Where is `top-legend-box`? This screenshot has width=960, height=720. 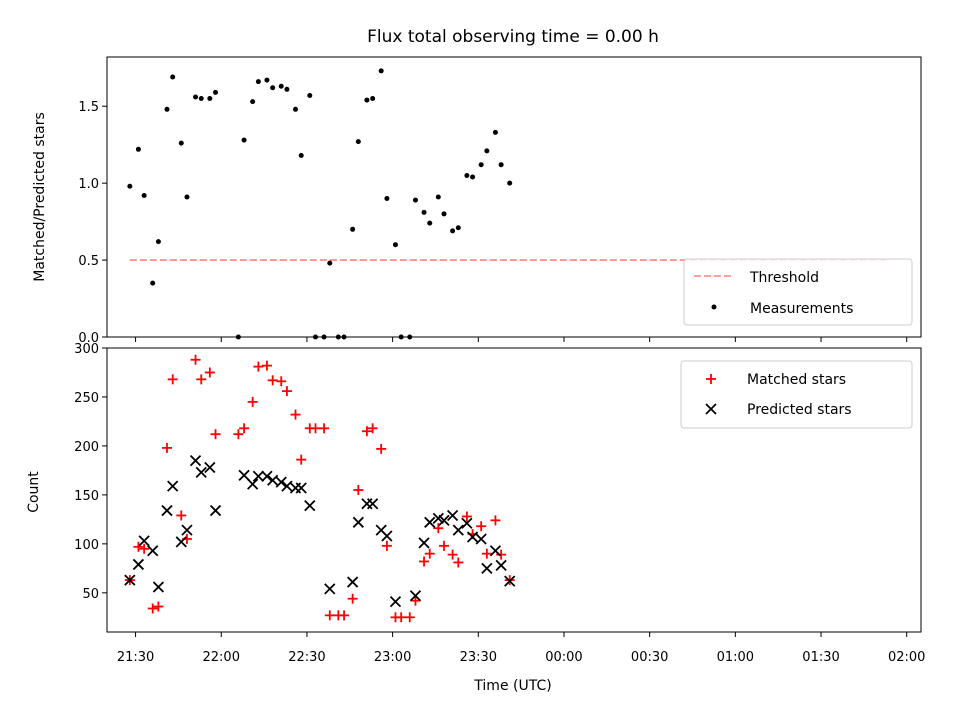
top-legend-box is located at coordinates (798, 292).